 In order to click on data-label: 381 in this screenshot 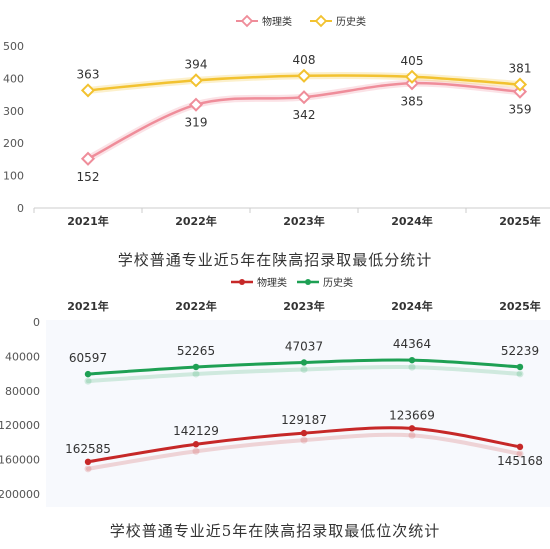, I will do `click(520, 69)`.